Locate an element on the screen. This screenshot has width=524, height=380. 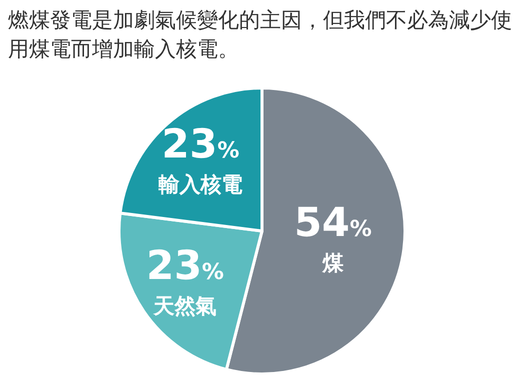
slice-label: 輸入核電 is located at coordinates (200, 184).